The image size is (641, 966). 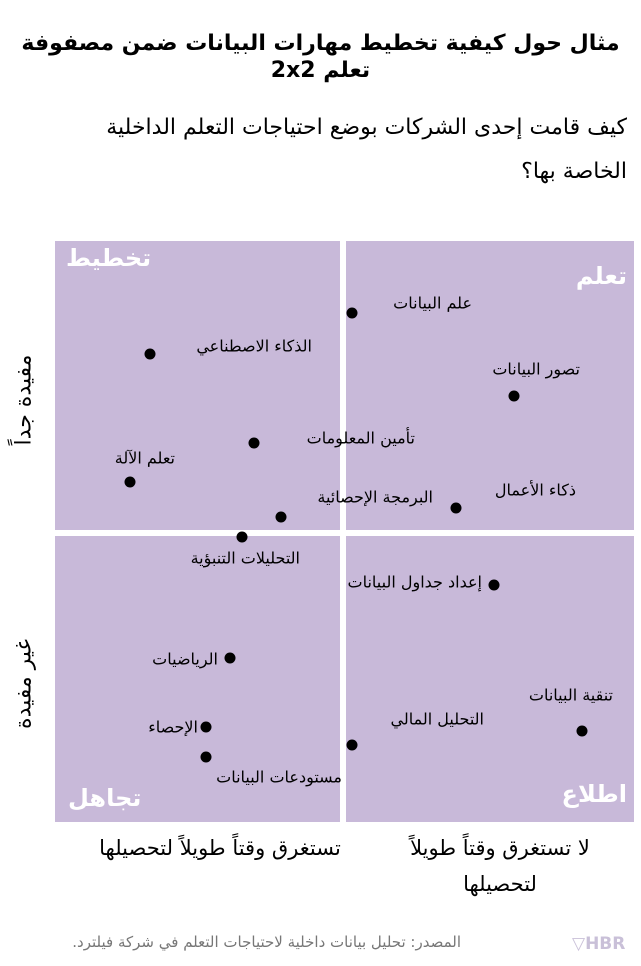 I want to click on skill-label: التحليلات التنبؤية, so click(x=245, y=558).